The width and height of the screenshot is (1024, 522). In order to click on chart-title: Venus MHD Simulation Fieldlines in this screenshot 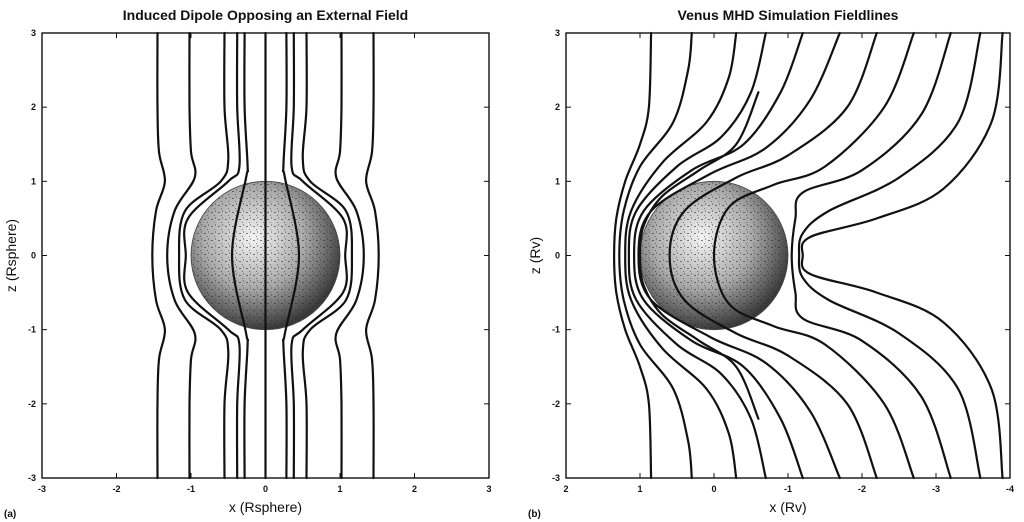, I will do `click(788, 15)`.